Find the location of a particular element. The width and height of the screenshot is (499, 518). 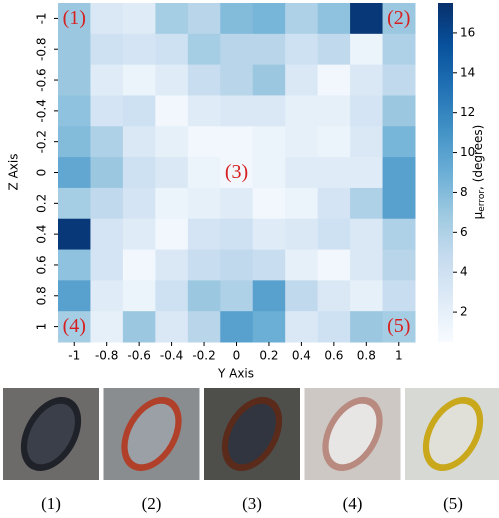

y-tick-label: 1 is located at coordinates (42, 327).